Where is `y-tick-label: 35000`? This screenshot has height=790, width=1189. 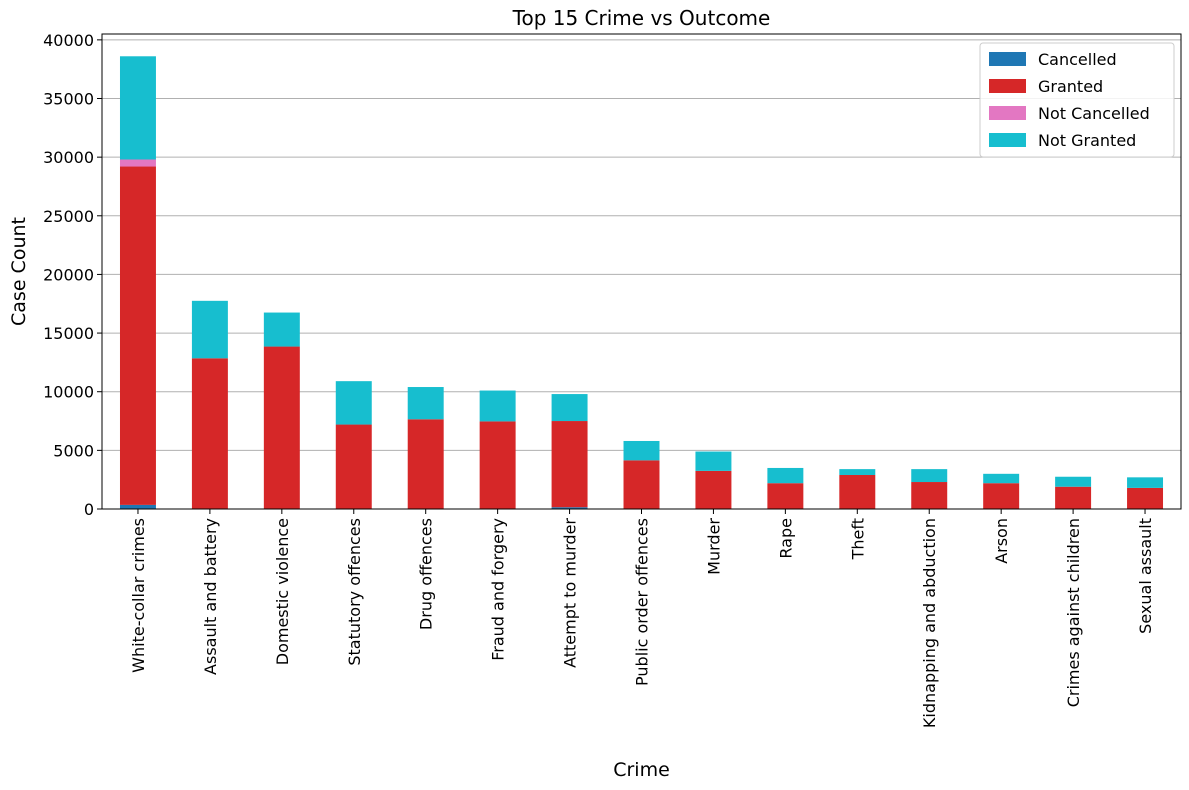 y-tick-label: 35000 is located at coordinates (68, 99).